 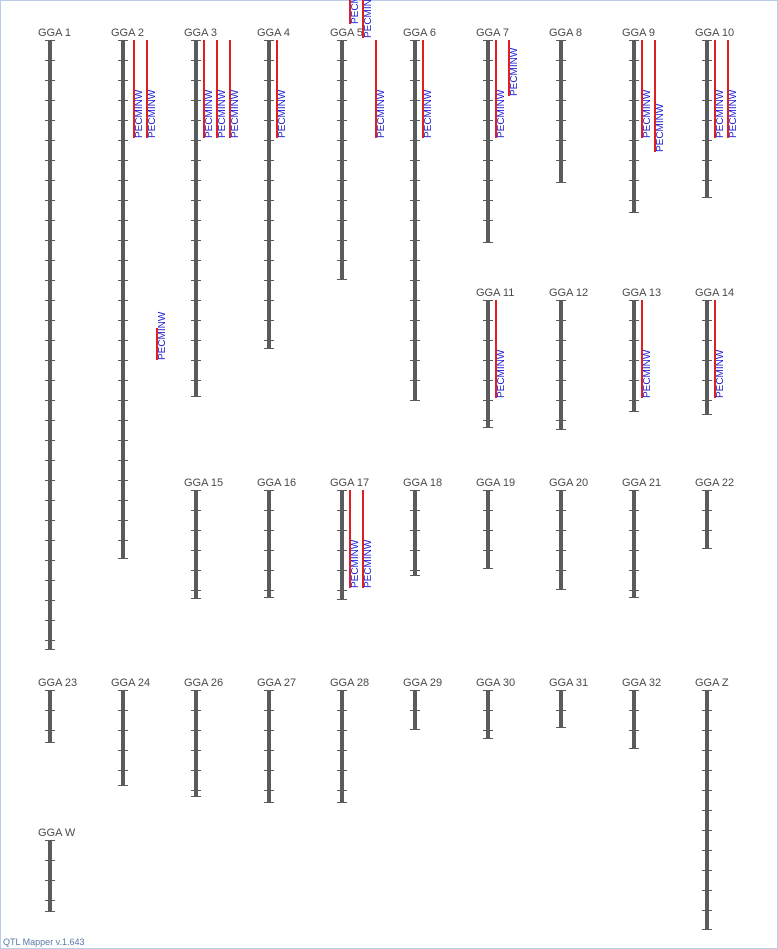 I want to click on gga-28-bar, so click(x=342, y=746).